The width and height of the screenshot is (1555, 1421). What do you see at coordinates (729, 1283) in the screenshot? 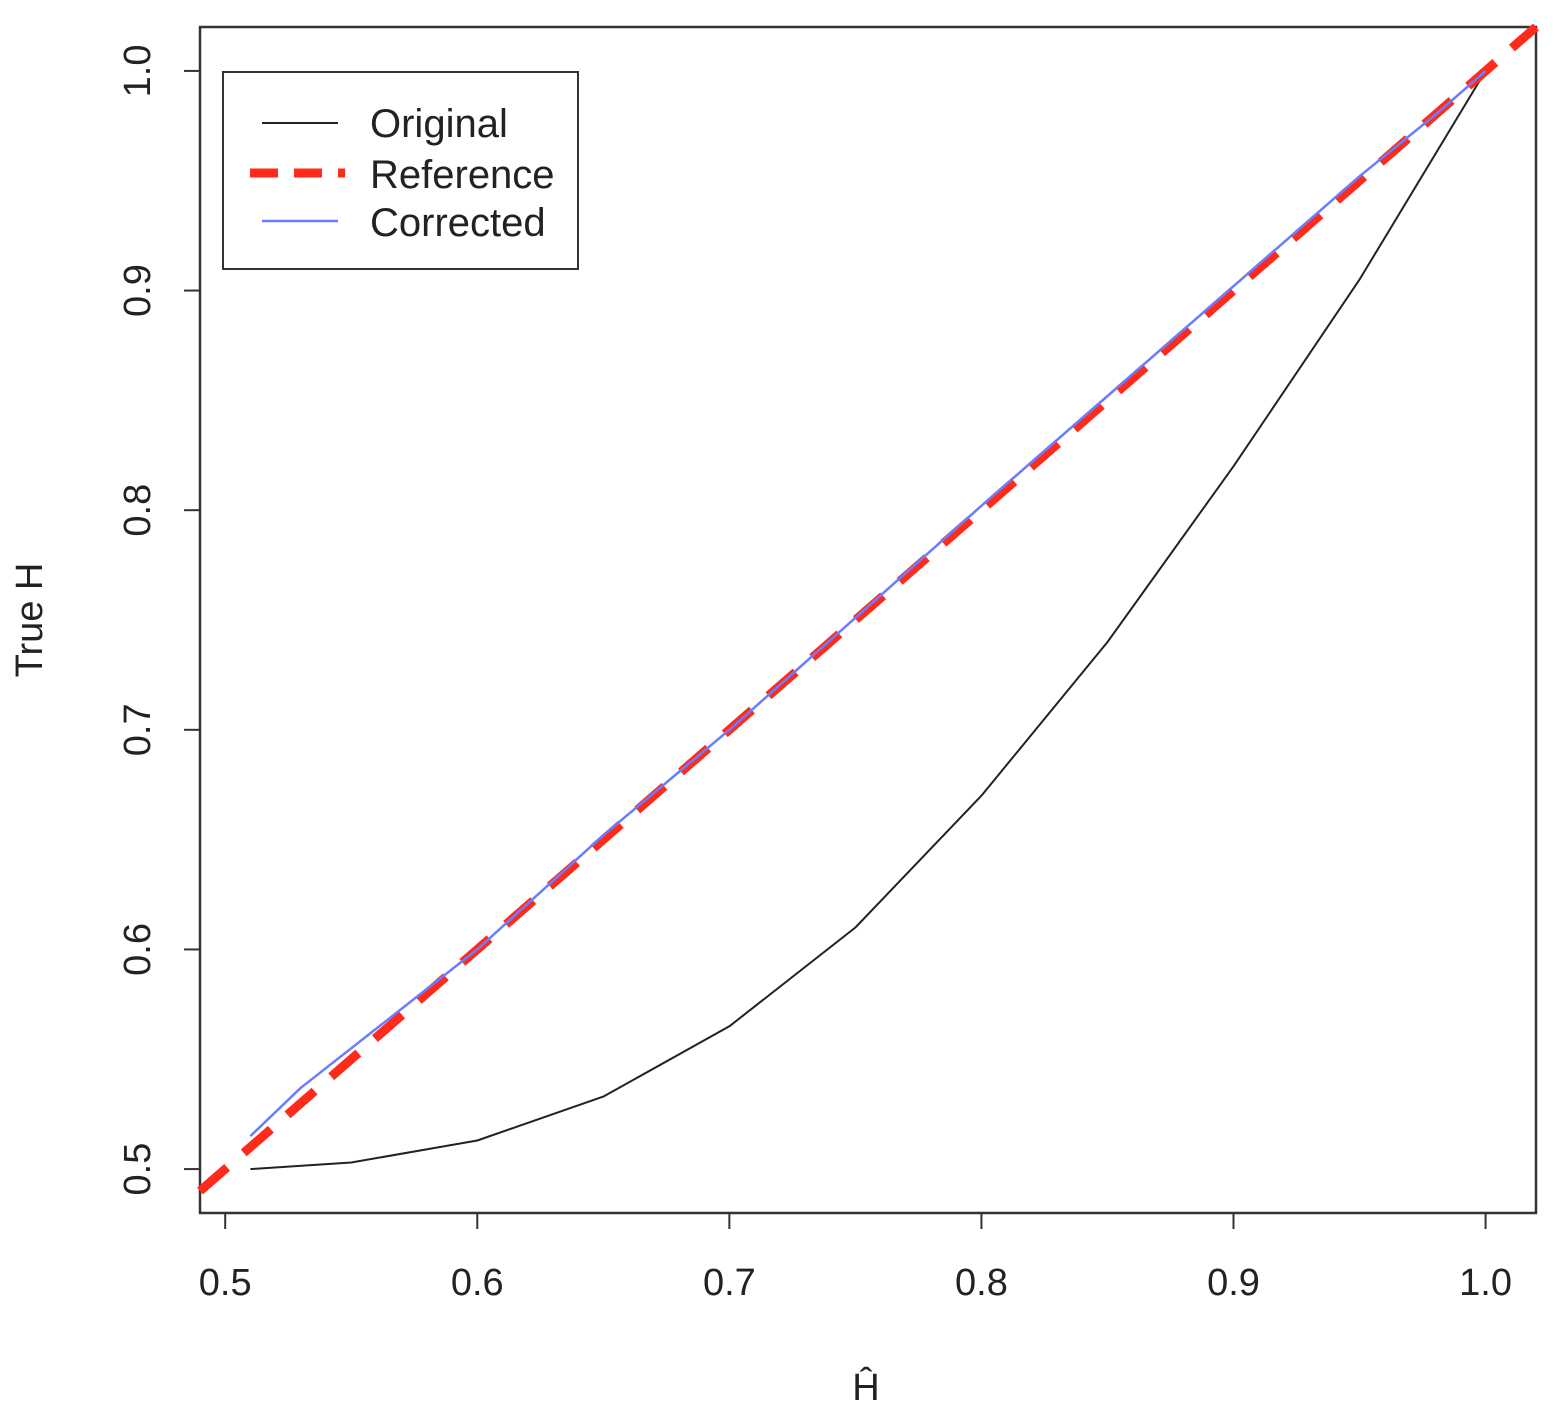
I see `x-tick-label: 0.7` at bounding box center [729, 1283].